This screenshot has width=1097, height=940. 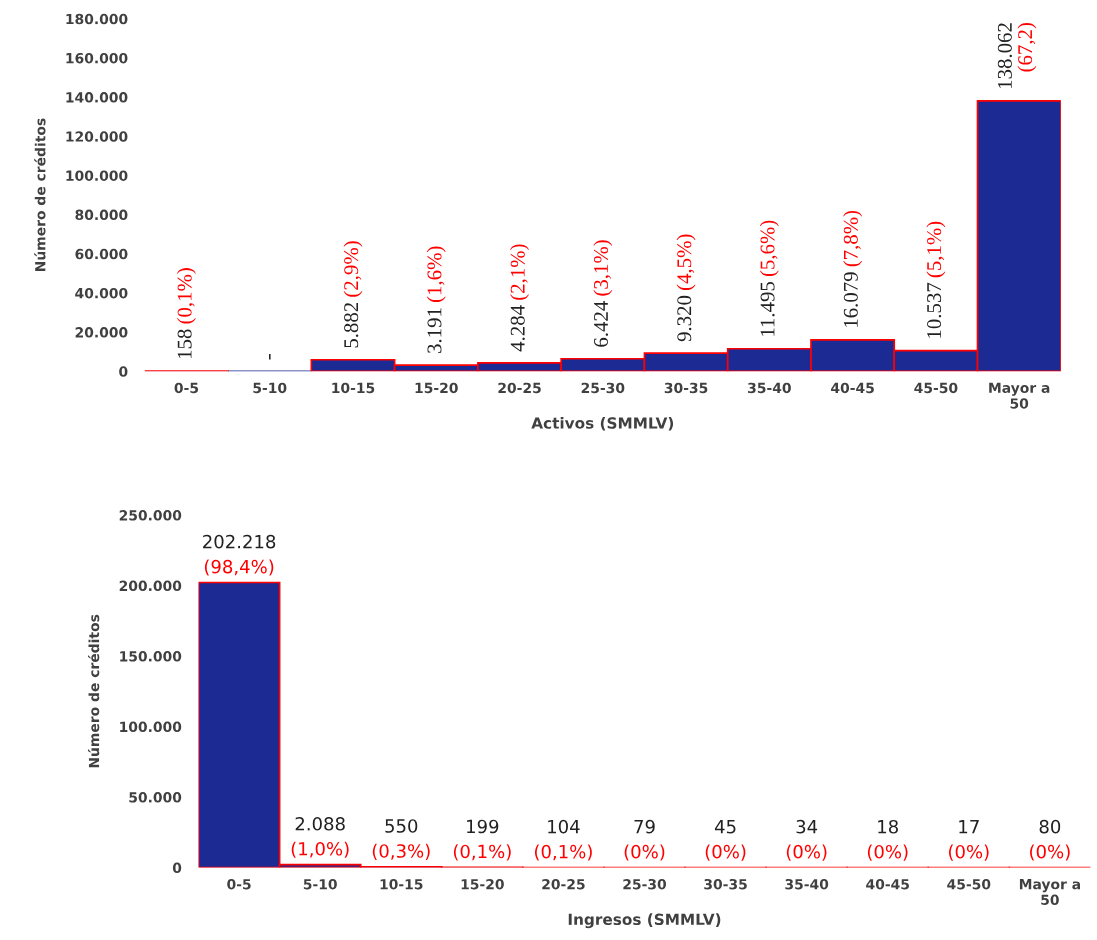 I want to click on data-label: 34 (0%), so click(x=806, y=840).